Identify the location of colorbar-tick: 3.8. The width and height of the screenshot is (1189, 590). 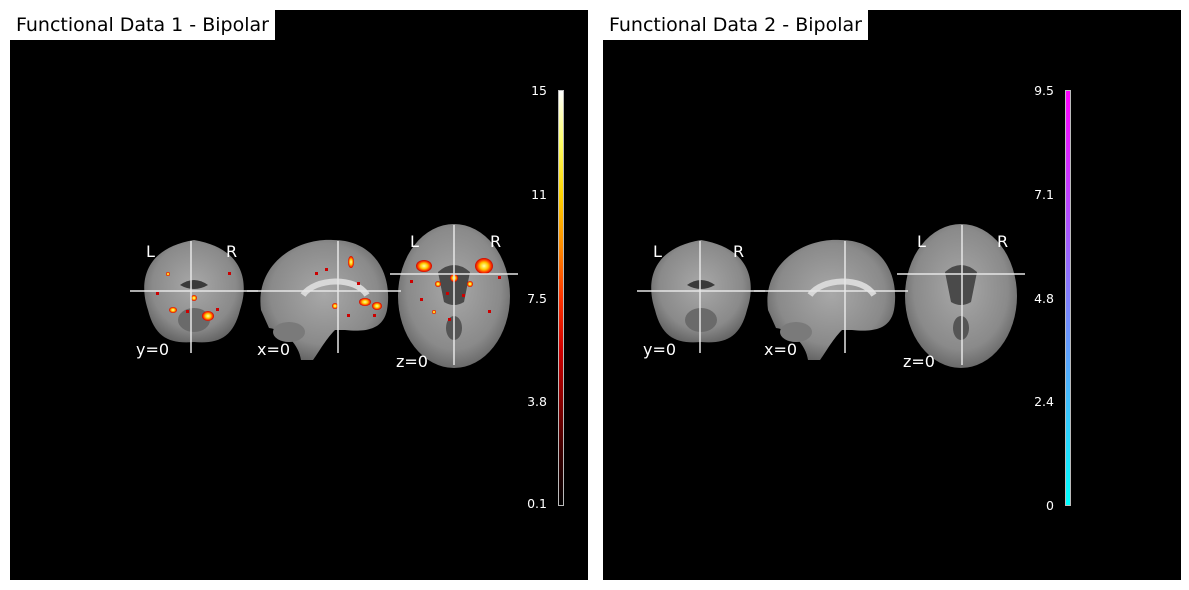
(537, 401).